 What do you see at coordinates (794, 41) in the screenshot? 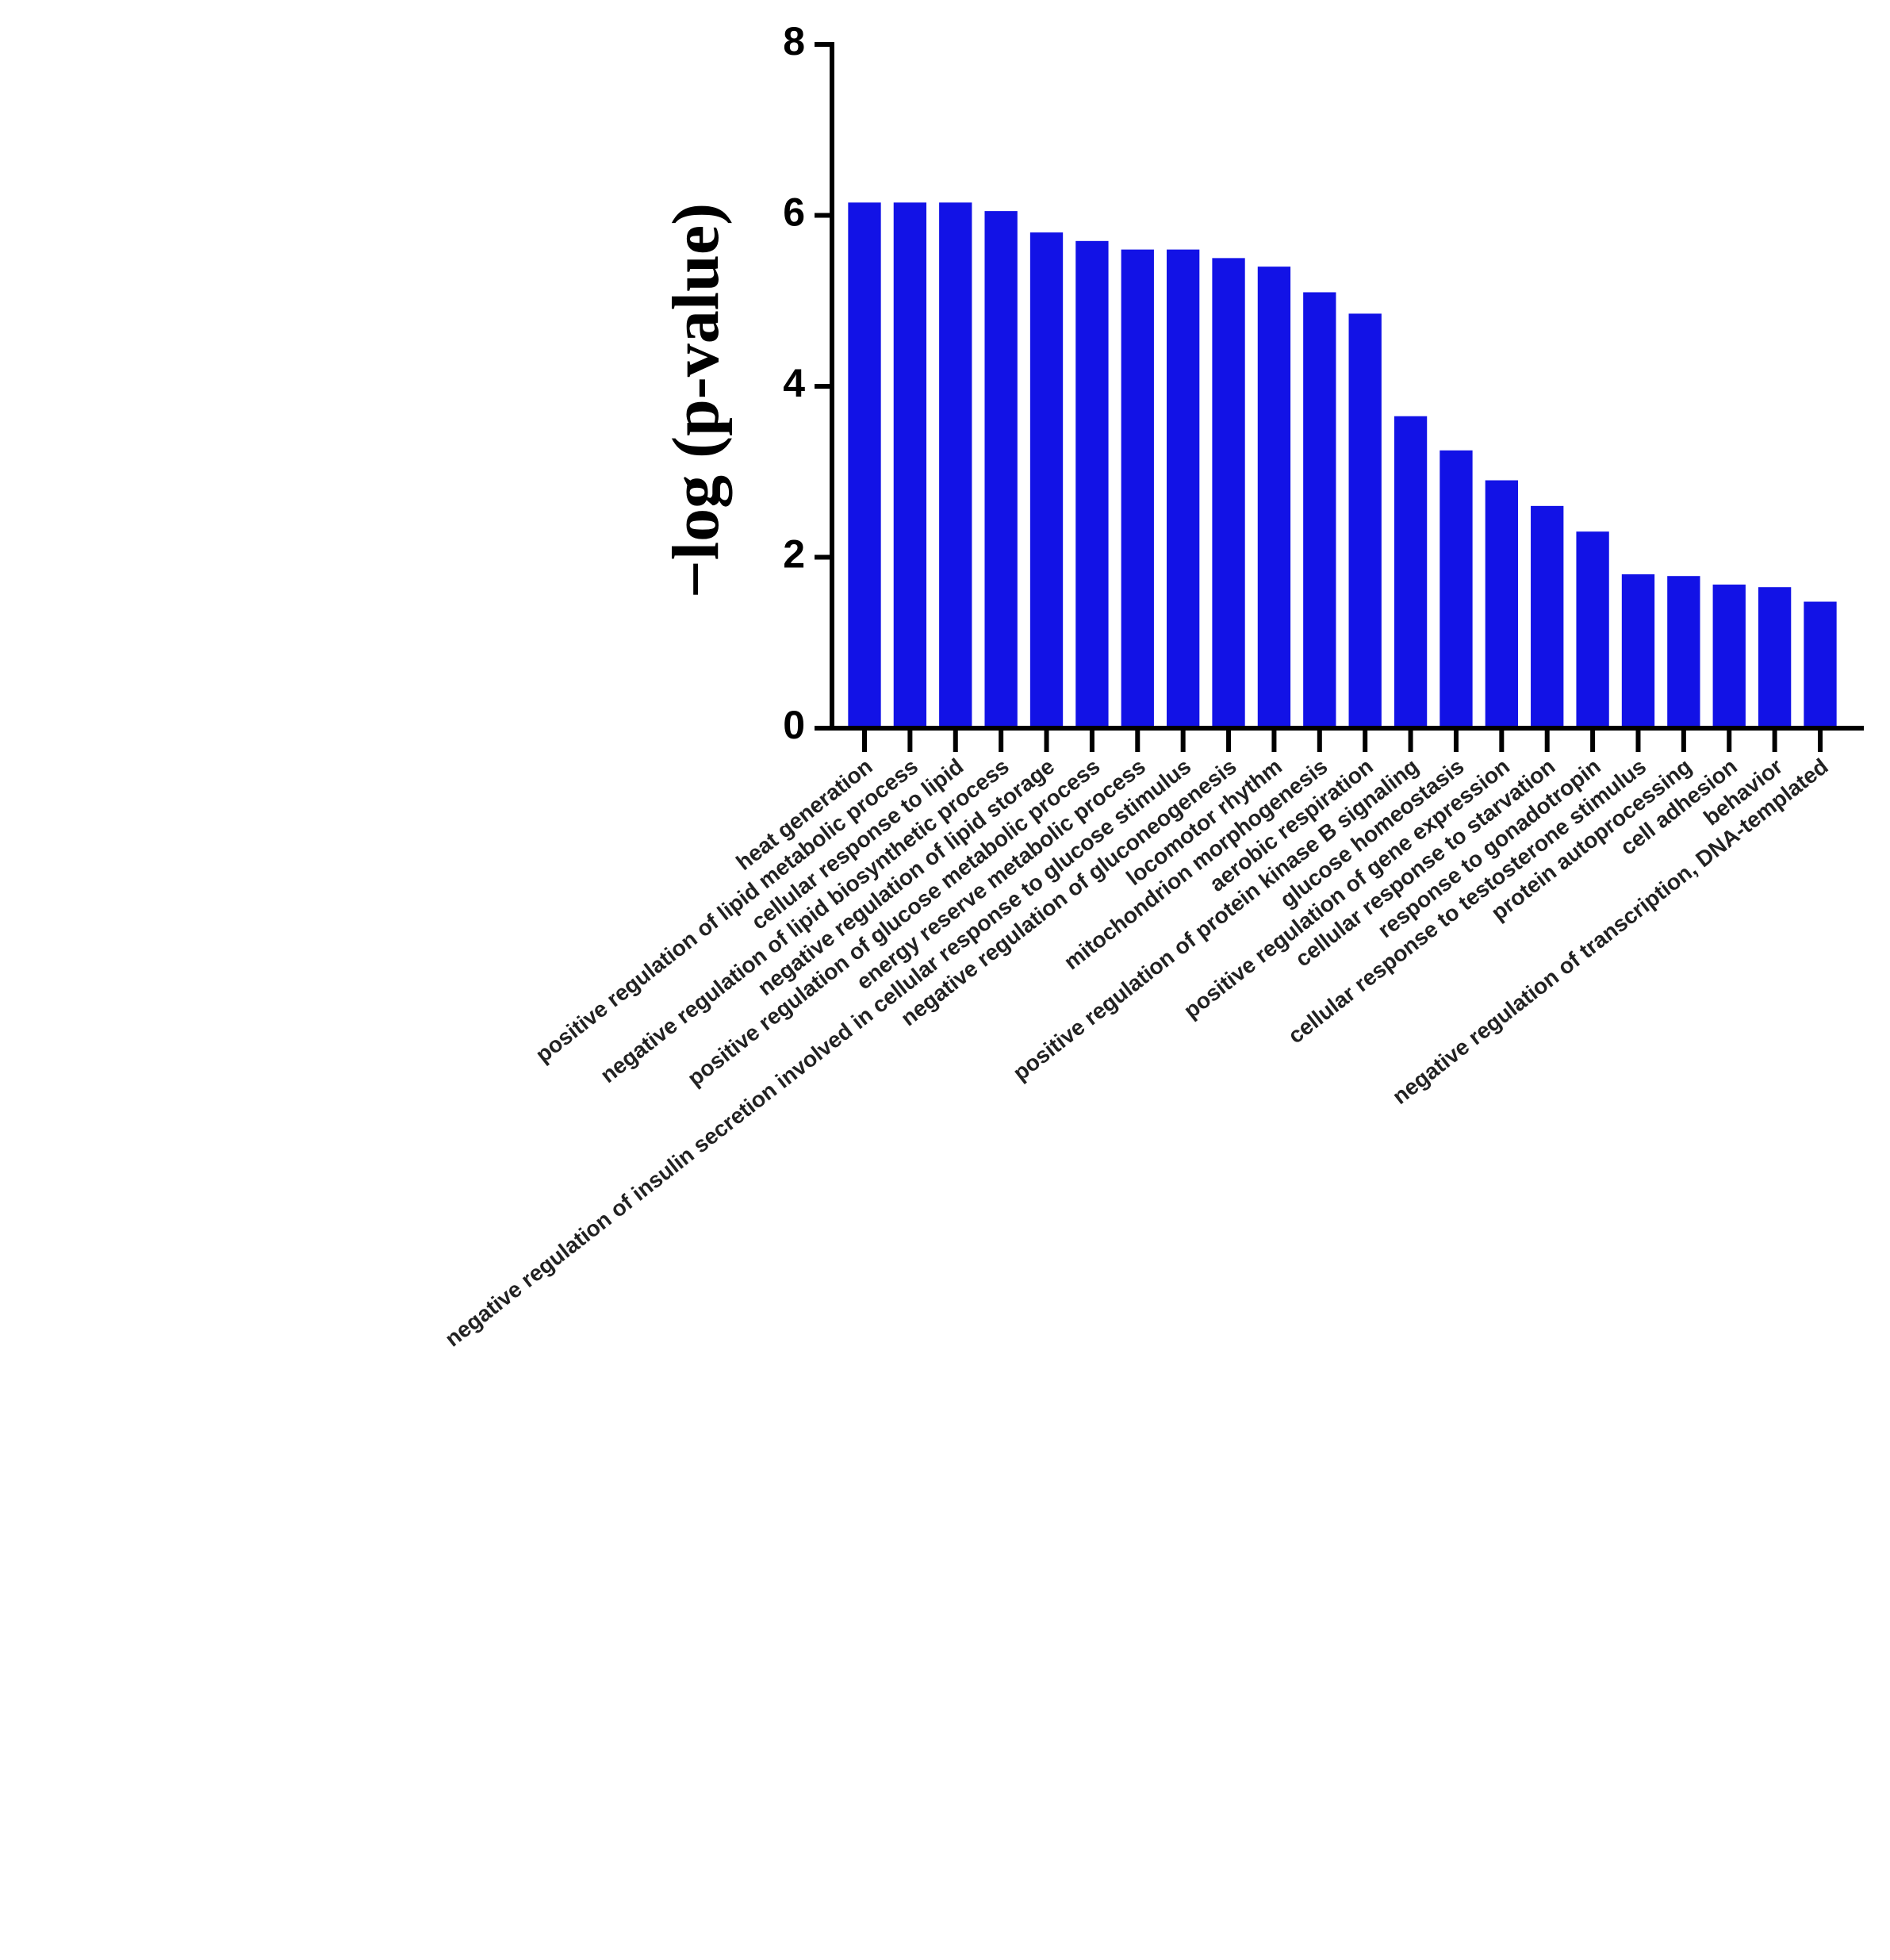
I see `y-tick-label: 8` at bounding box center [794, 41].